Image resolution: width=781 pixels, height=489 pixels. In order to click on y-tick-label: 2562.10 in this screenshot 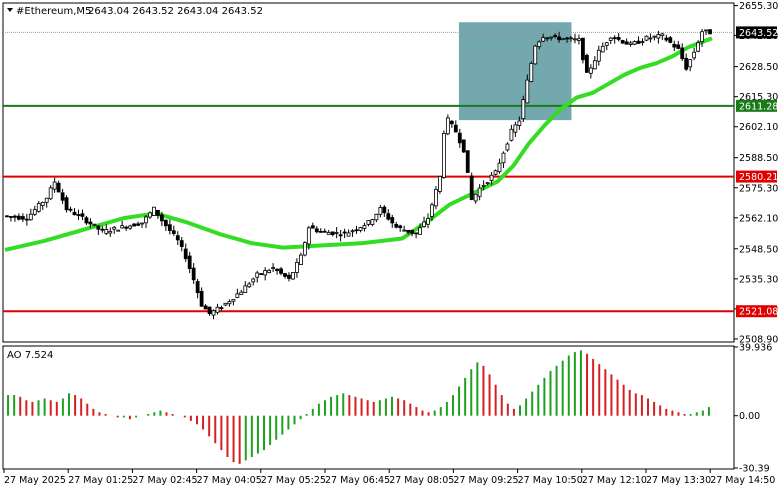, I will do `click(758, 218)`.